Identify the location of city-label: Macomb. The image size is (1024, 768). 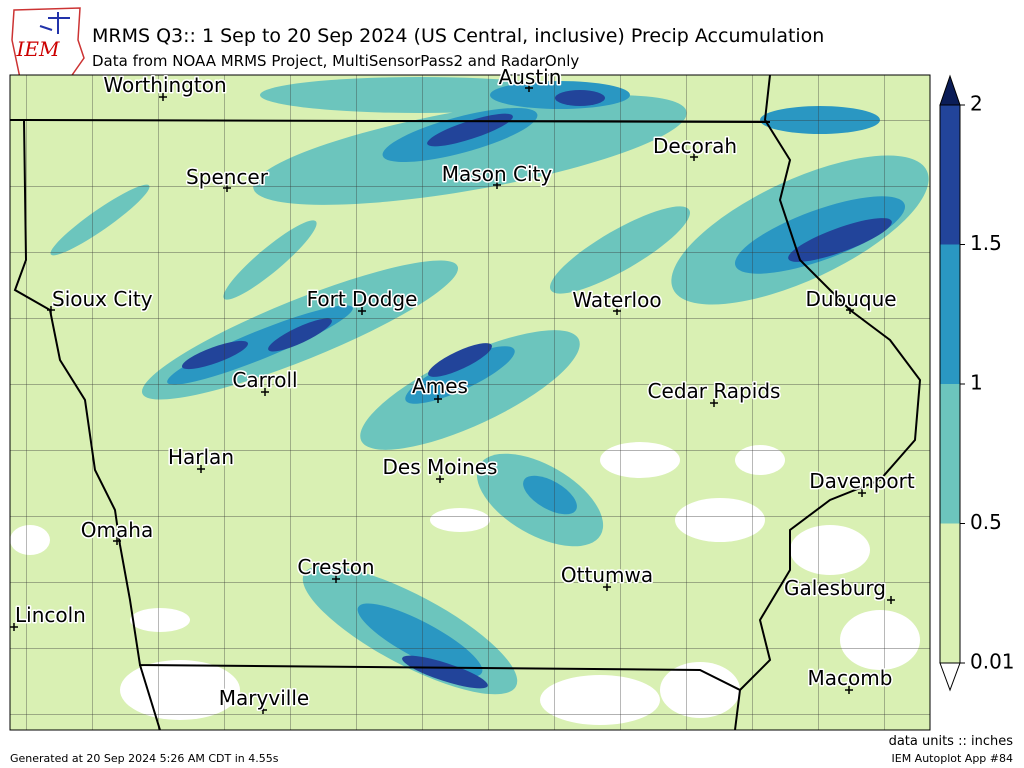
(850, 678).